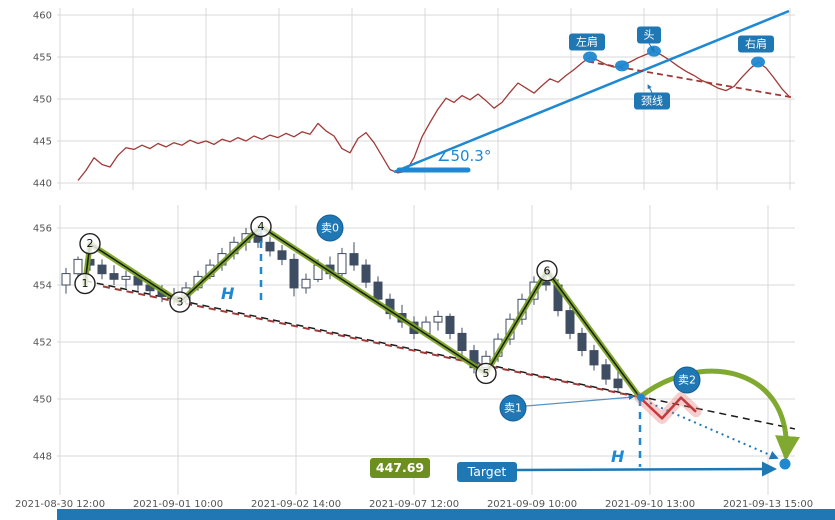  What do you see at coordinates (42, 286) in the screenshot?
I see `y-tick-label: 454` at bounding box center [42, 286].